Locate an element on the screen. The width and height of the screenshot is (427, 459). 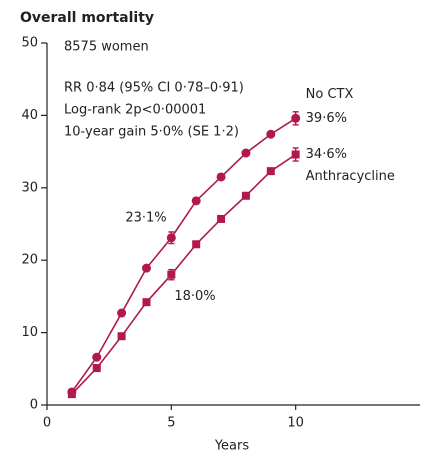
y-tick-label: 0 is located at coordinates (34, 405).